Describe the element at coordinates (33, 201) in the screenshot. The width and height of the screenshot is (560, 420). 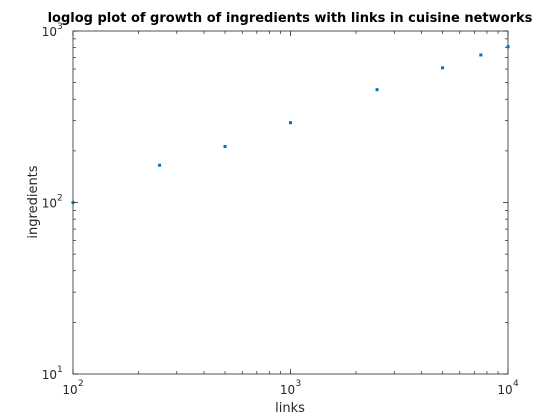
I see `y-axis-label: ingredients` at that location.